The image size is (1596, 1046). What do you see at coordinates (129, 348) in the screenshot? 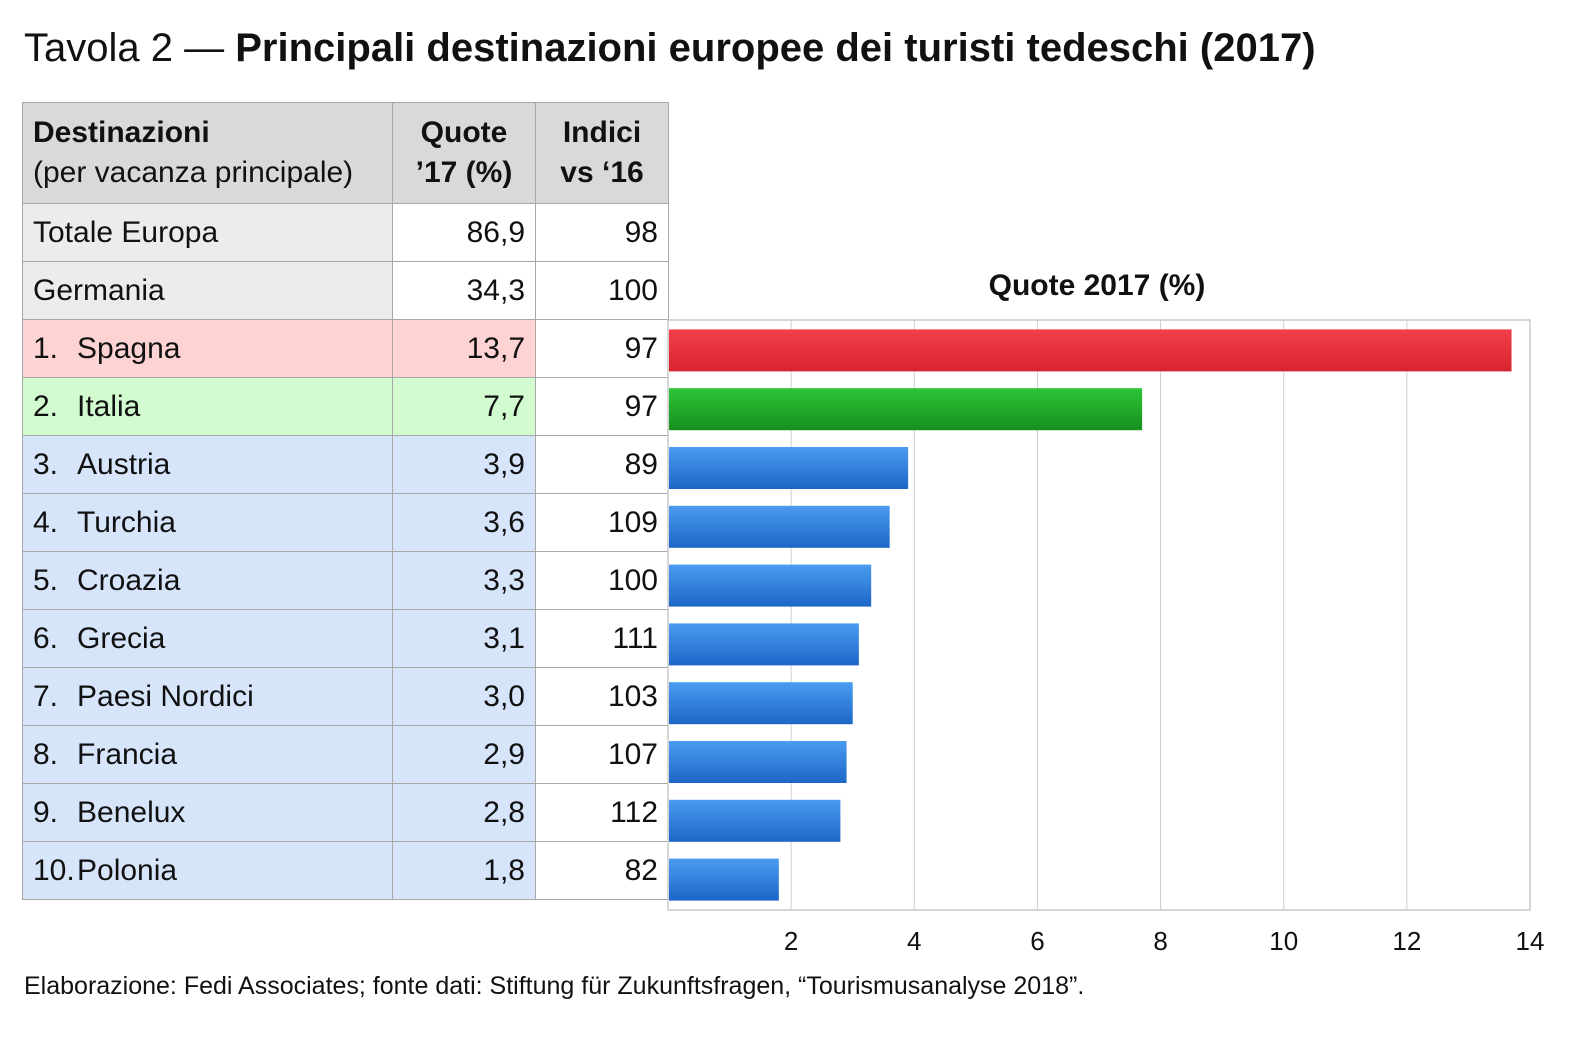
I see `destination-name: Spagna` at bounding box center [129, 348].